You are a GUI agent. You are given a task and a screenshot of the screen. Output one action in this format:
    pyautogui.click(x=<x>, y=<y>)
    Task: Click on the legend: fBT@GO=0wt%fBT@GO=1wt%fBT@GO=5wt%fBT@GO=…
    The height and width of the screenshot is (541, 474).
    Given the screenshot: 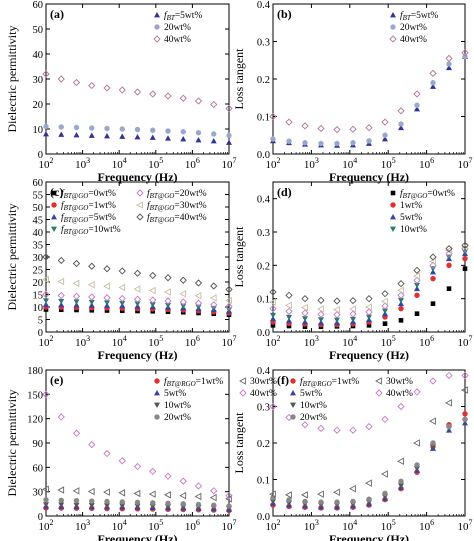 What is the action you would take?
    pyautogui.click(x=129, y=212)
    